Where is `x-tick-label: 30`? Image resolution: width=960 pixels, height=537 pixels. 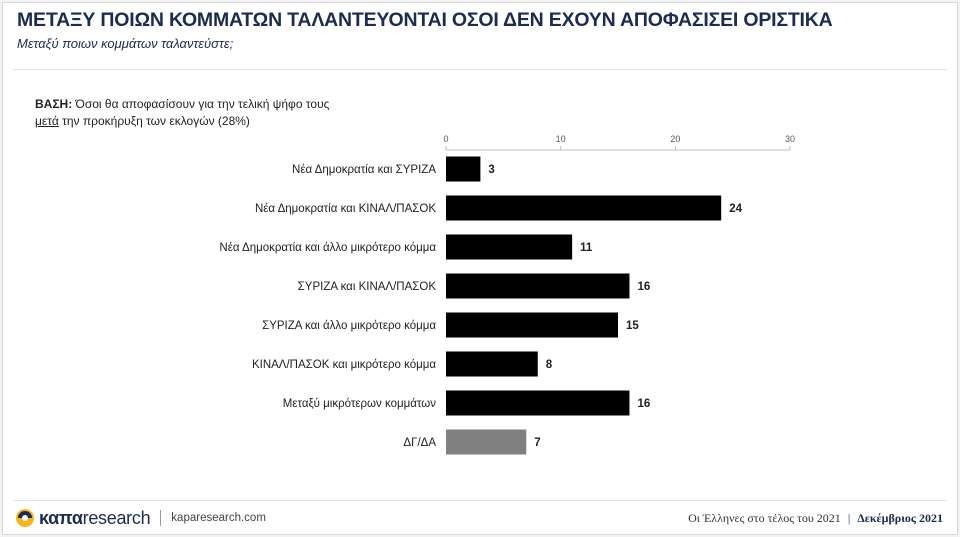 x-tick-label: 30 is located at coordinates (790, 139).